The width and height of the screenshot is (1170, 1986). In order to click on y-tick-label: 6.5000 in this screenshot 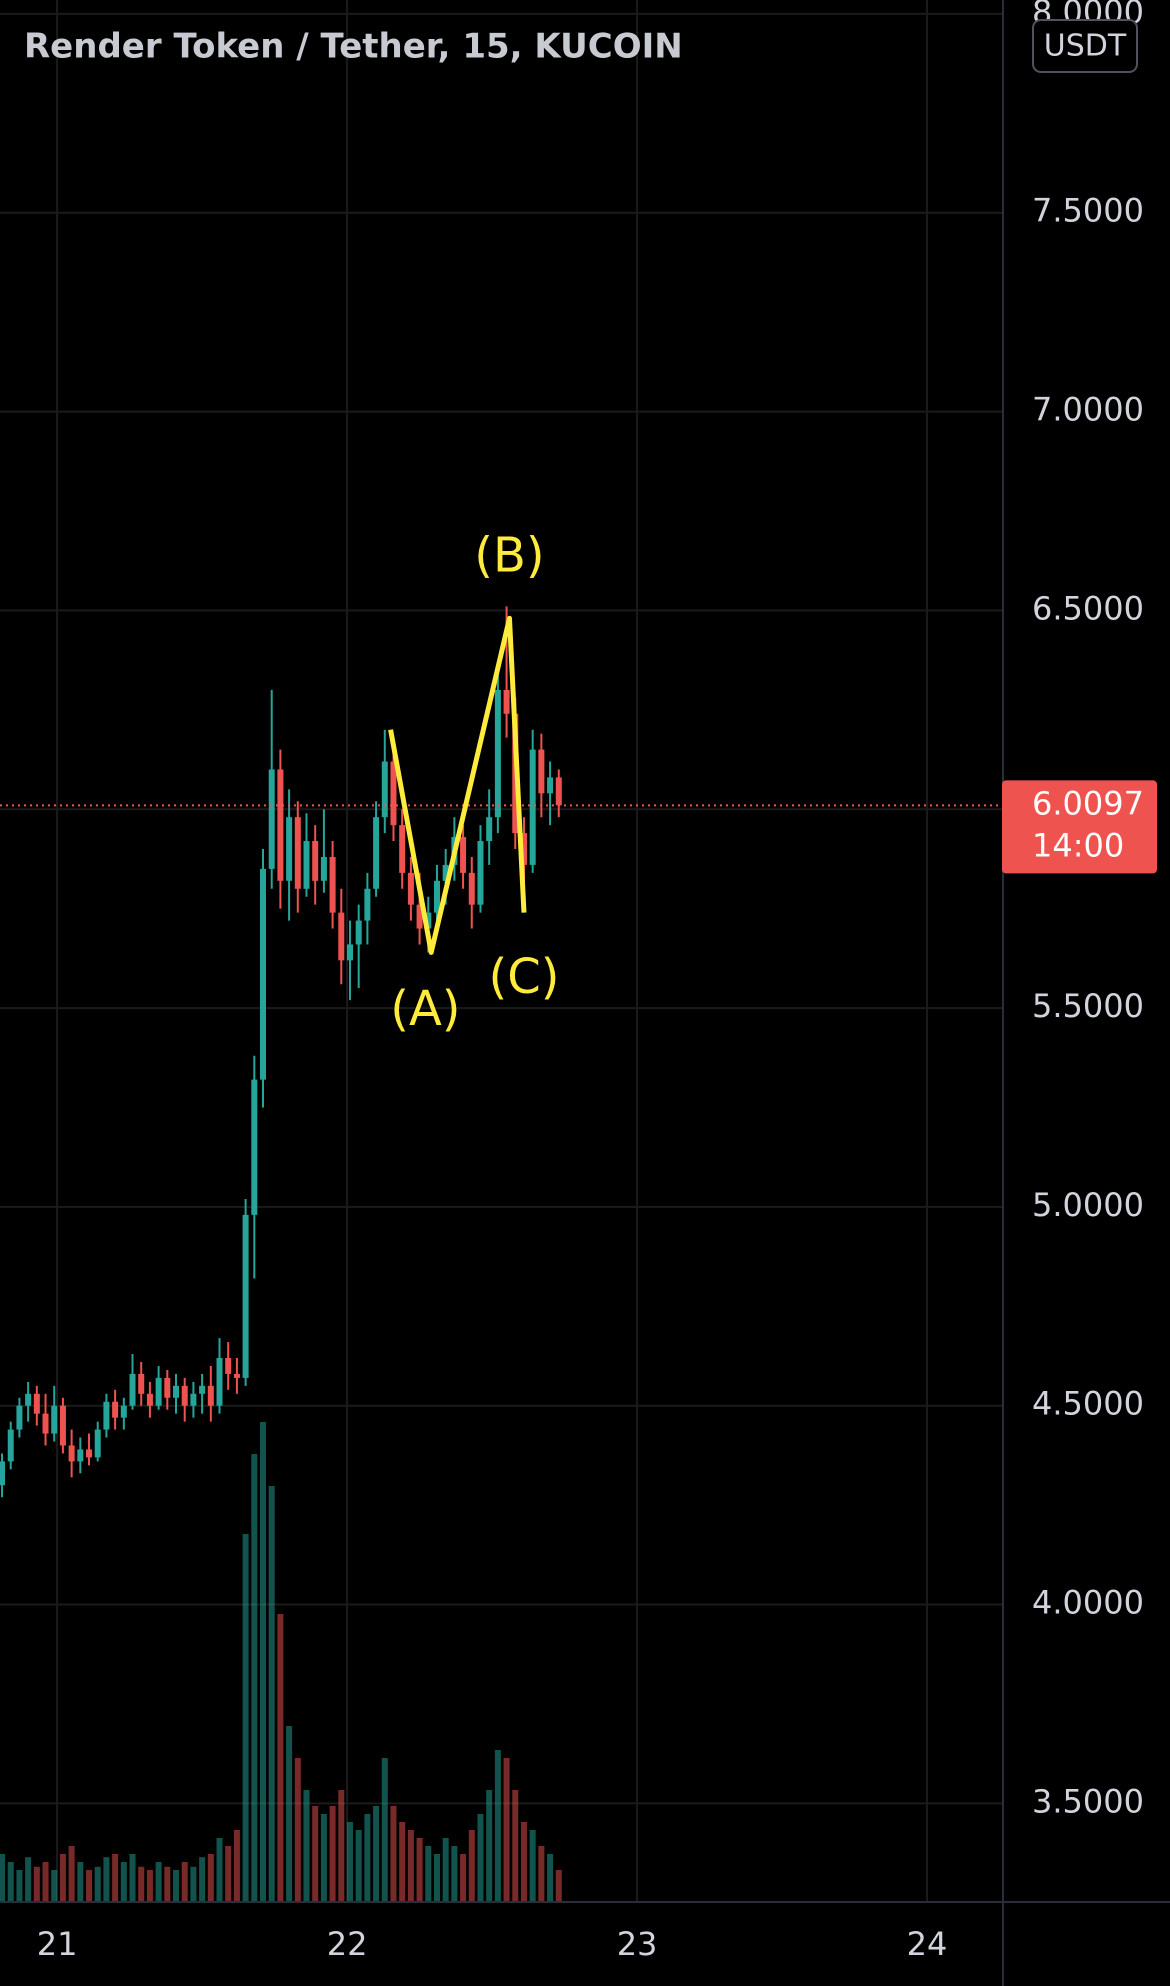, I will do `click(1088, 608)`.